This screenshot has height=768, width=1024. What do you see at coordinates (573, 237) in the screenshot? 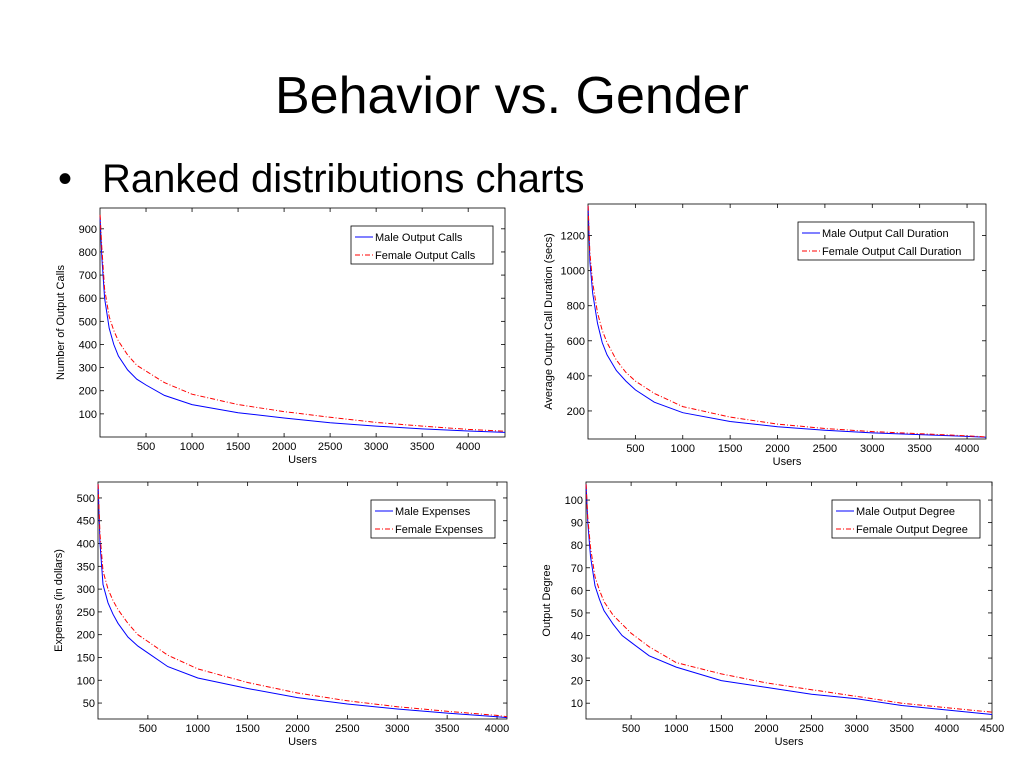
I see `y-tick-label: 1200` at bounding box center [573, 237].